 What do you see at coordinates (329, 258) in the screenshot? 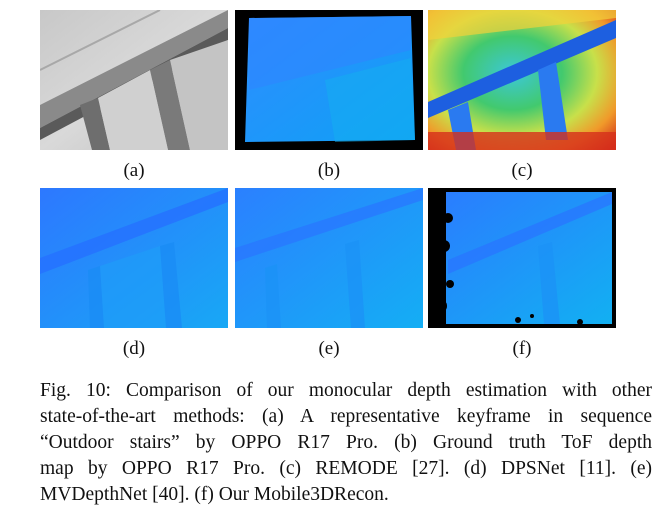
I see `panel-e-mvdepthnet-depth` at bounding box center [329, 258].